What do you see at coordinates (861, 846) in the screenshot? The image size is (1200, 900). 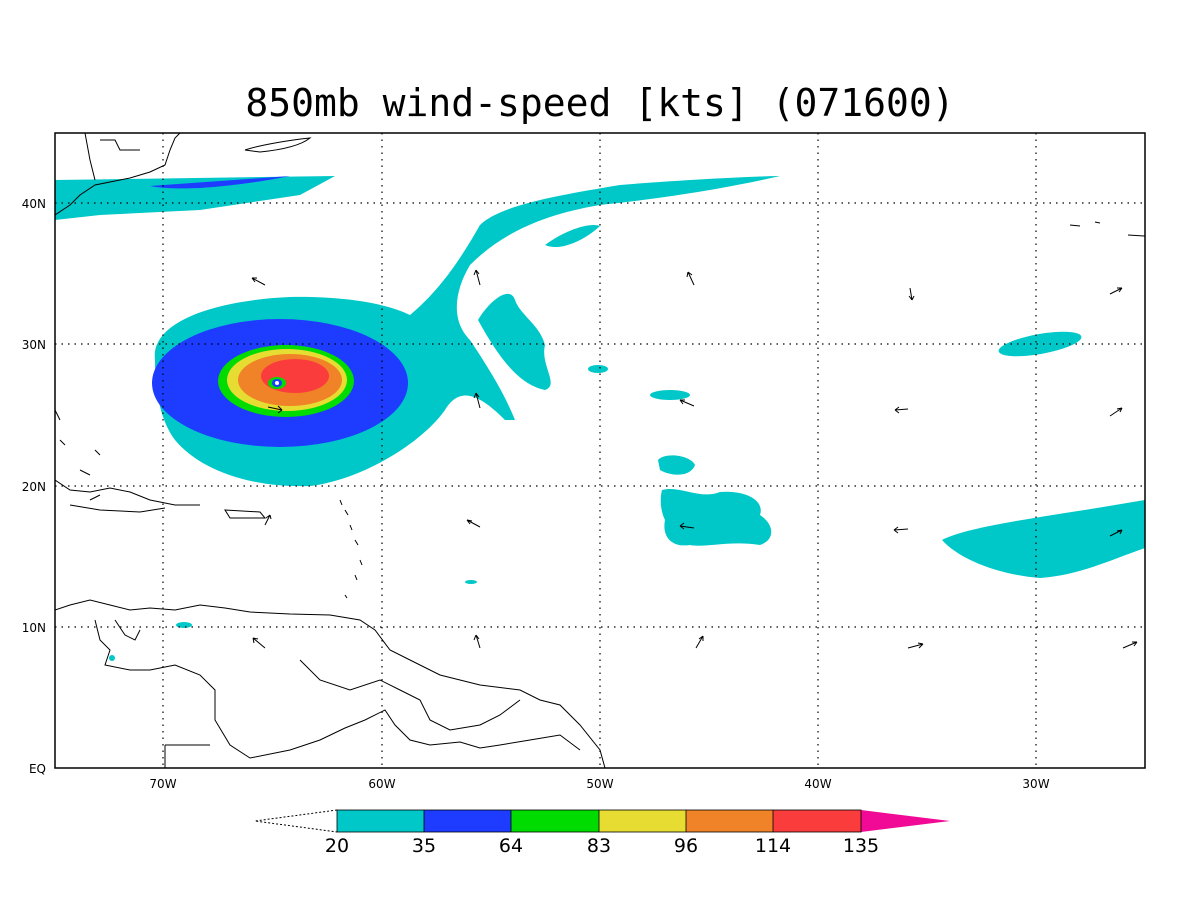 I see `colorbar-label: 135` at bounding box center [861, 846].